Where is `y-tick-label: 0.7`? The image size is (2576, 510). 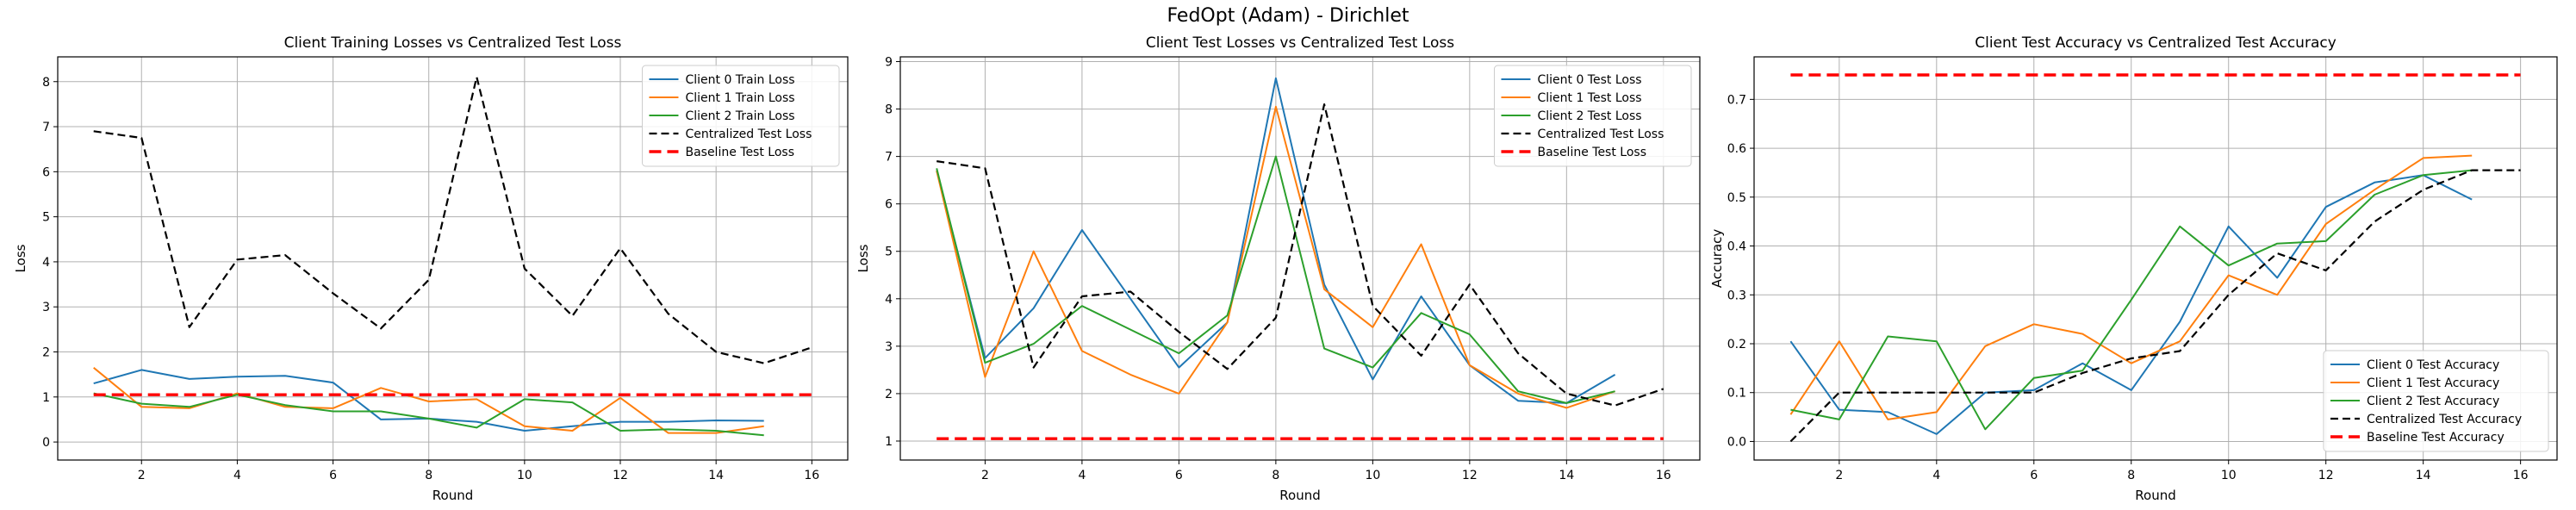 y-tick-label: 0.7 is located at coordinates (1737, 100).